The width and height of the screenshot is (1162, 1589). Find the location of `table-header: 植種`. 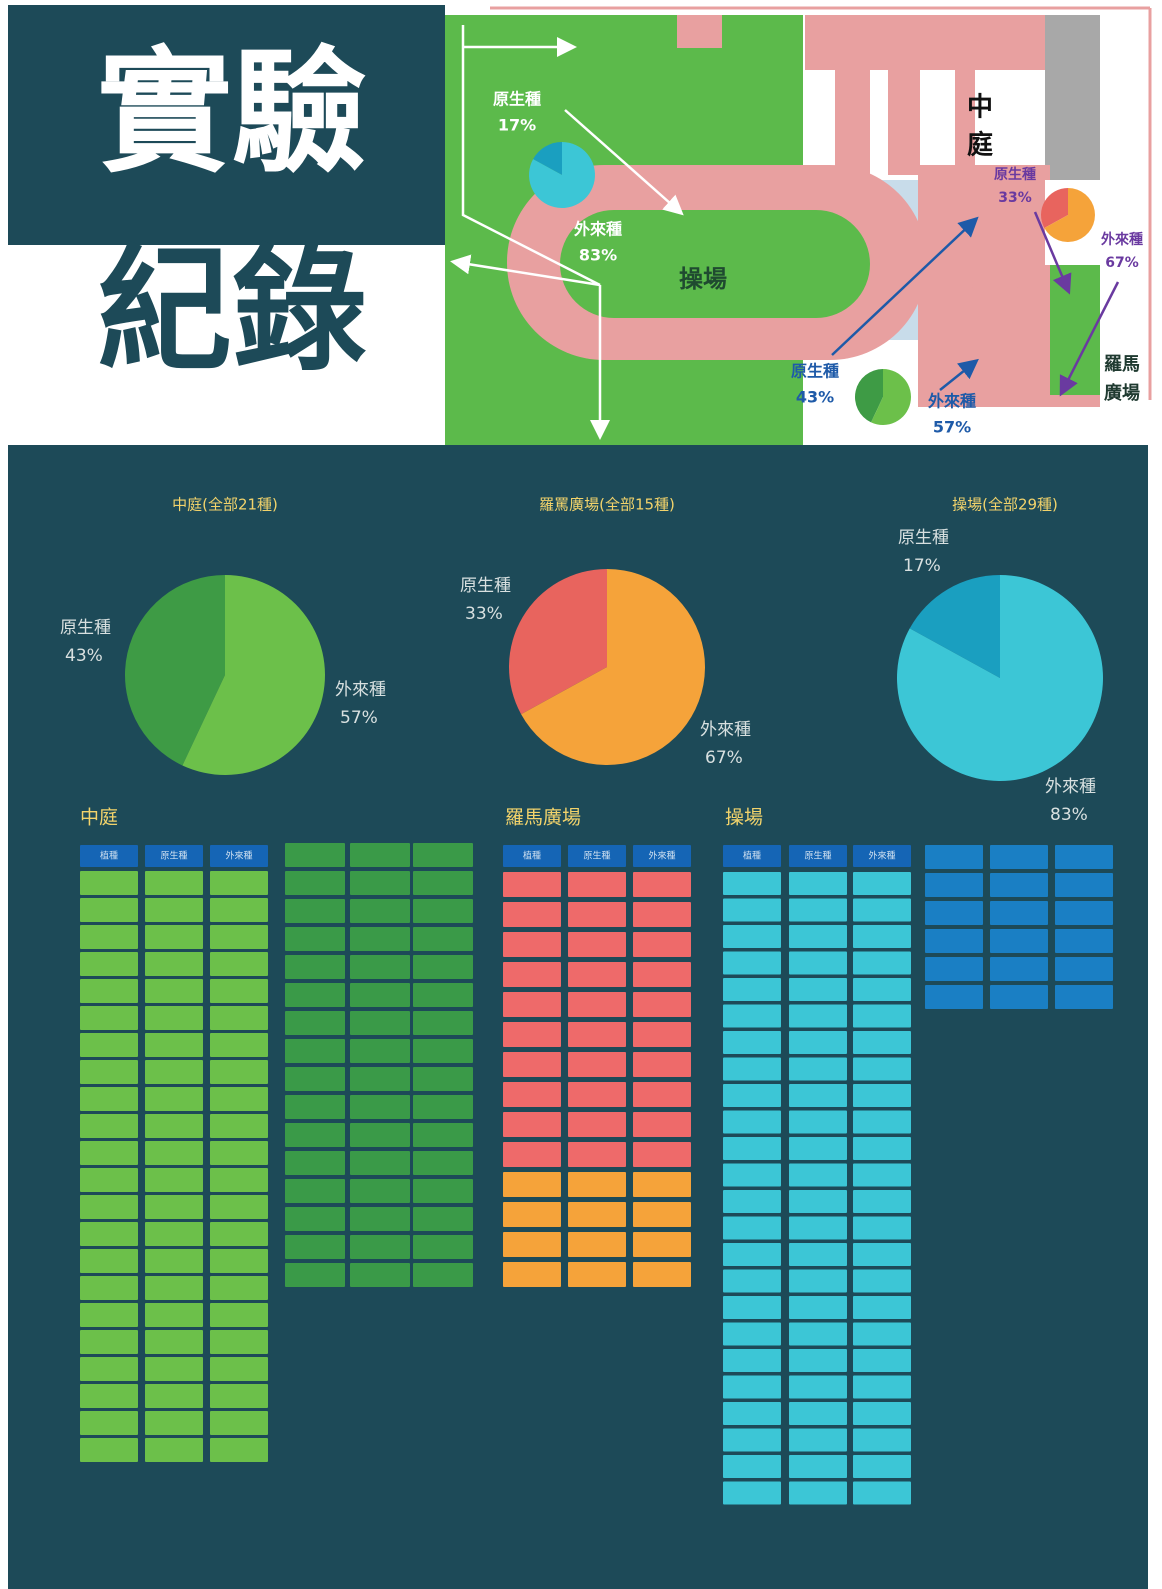

table-header: 植種 is located at coordinates (752, 856).